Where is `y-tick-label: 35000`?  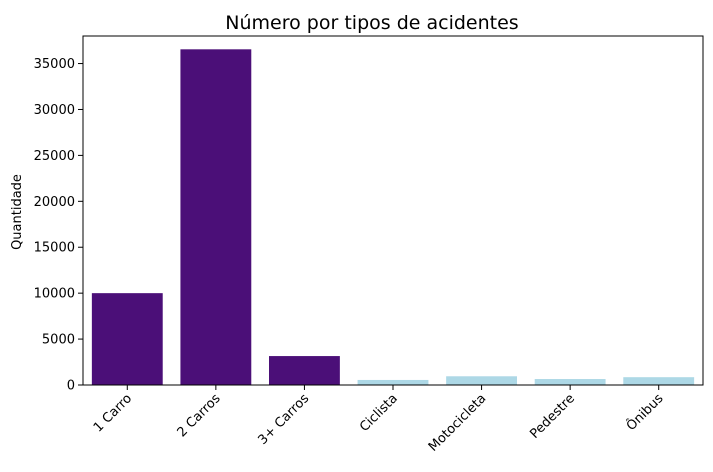 y-tick-label: 35000 is located at coordinates (54, 64).